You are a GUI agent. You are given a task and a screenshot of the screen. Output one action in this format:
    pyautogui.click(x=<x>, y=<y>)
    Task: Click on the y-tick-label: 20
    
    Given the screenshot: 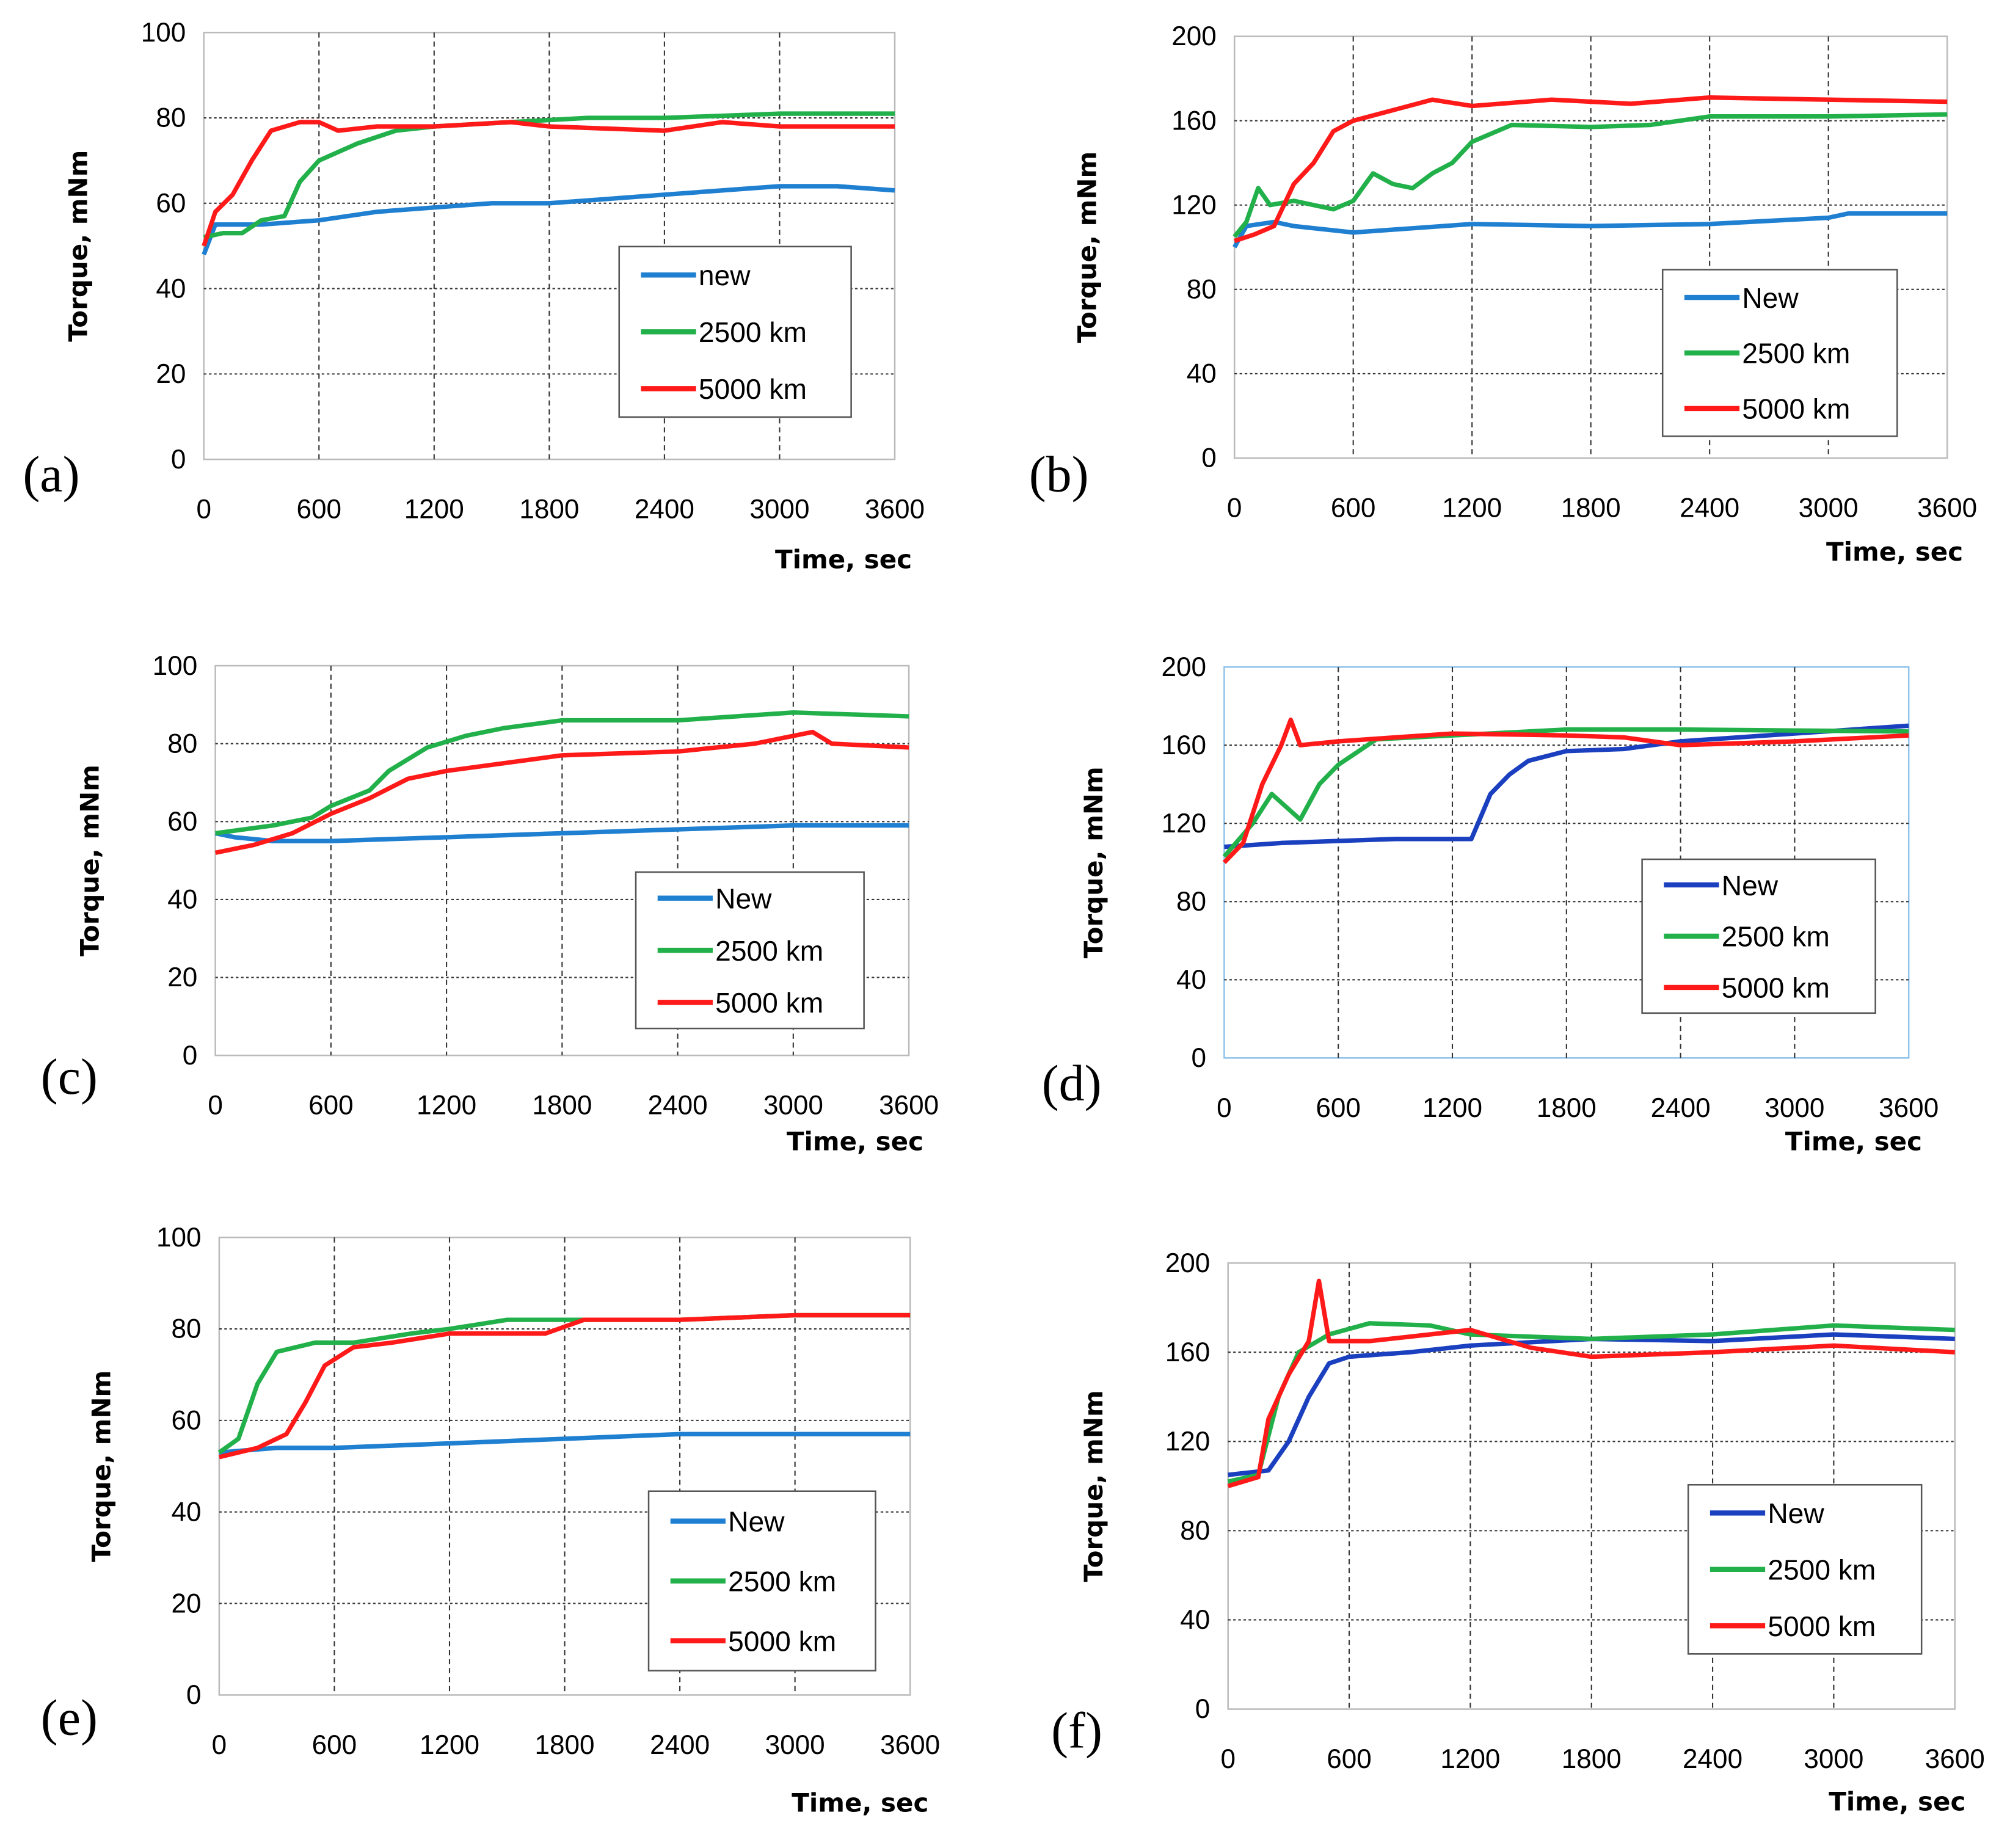 What is the action you would take?
    pyautogui.click(x=171, y=374)
    